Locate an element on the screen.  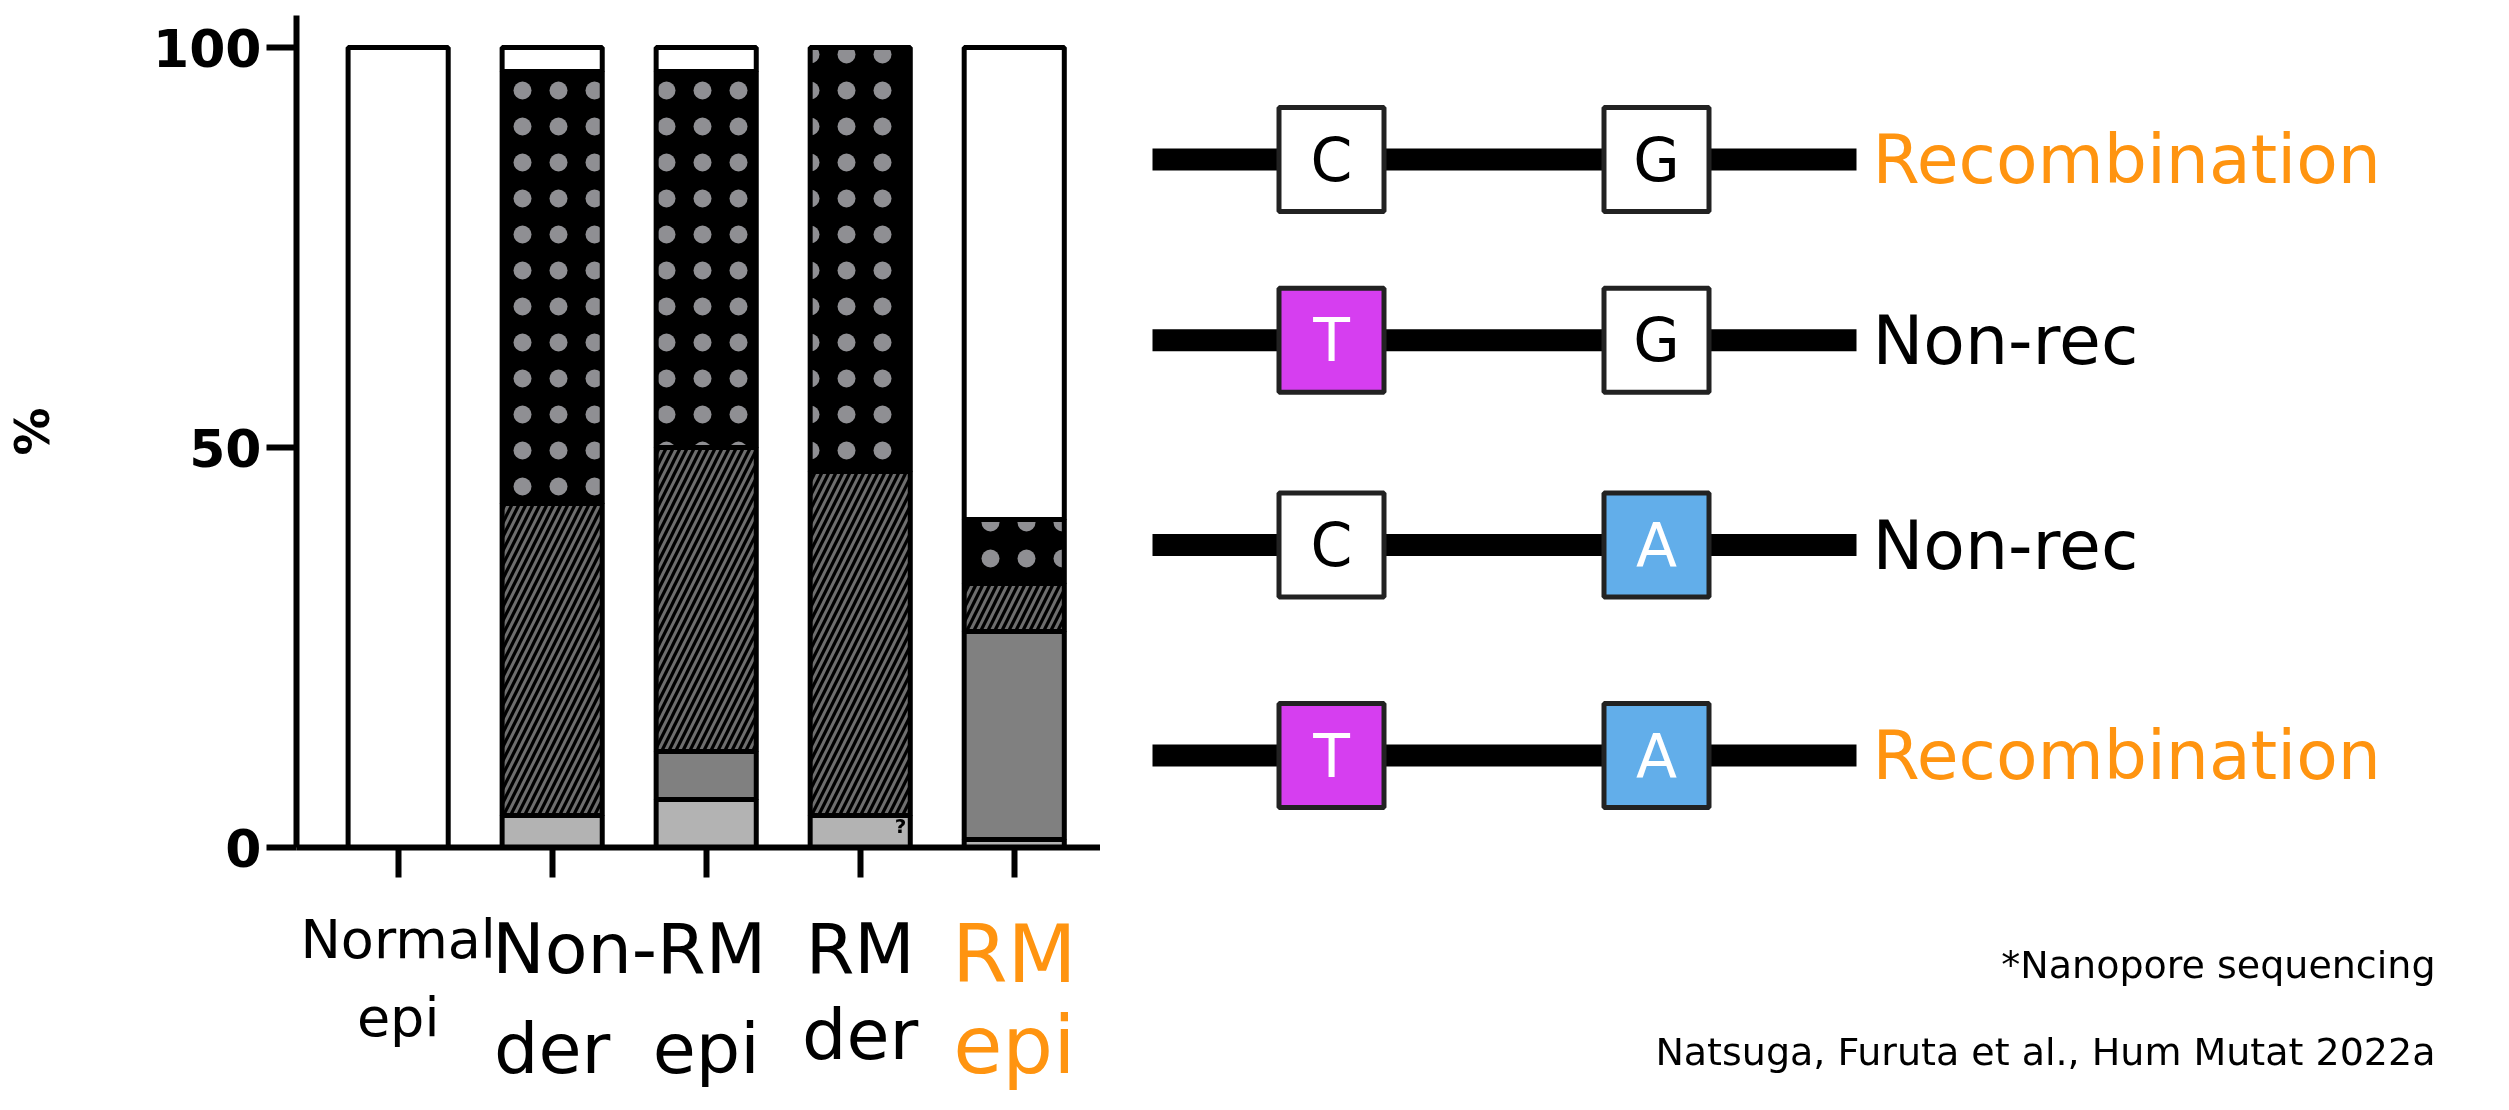
y-tick-label: 0 is located at coordinates (243, 848).